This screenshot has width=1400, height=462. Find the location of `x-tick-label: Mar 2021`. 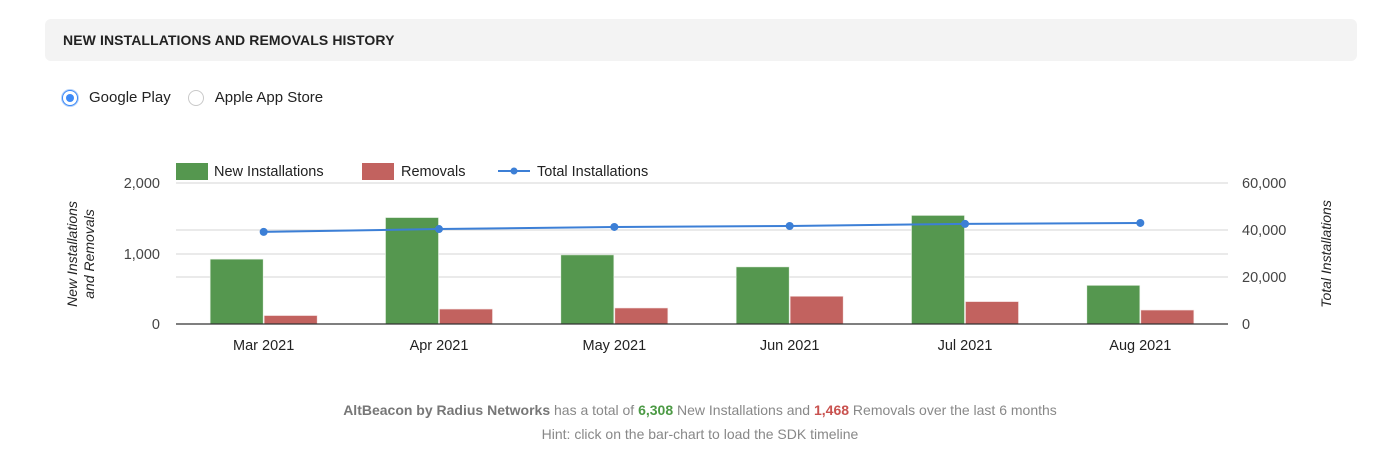

x-tick-label: Mar 2021 is located at coordinates (263, 346).